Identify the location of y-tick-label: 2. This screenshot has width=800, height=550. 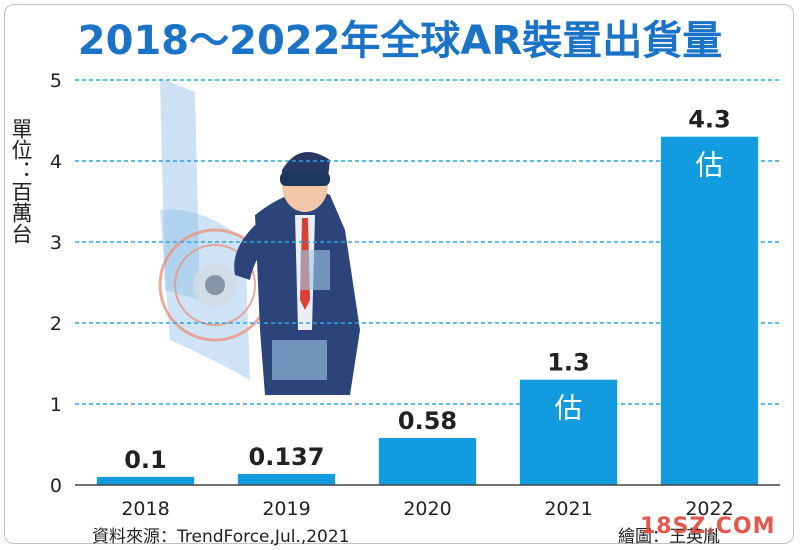
(56, 324).